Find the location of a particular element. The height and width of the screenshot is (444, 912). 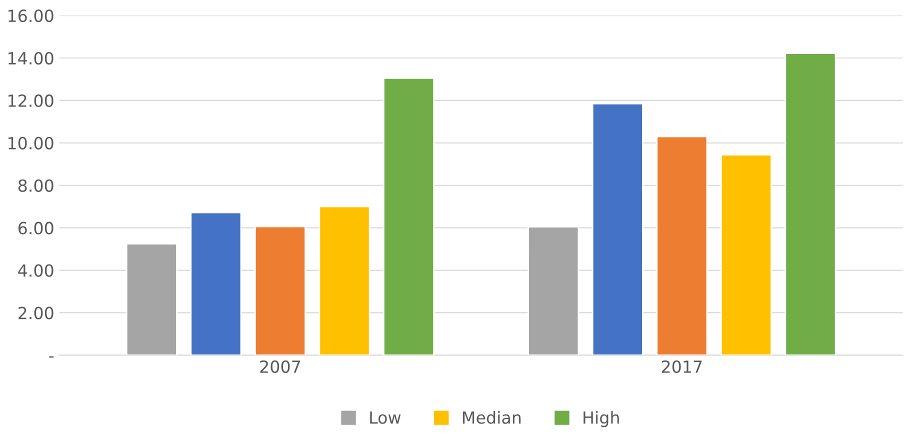

legend-label: Low is located at coordinates (385, 417).